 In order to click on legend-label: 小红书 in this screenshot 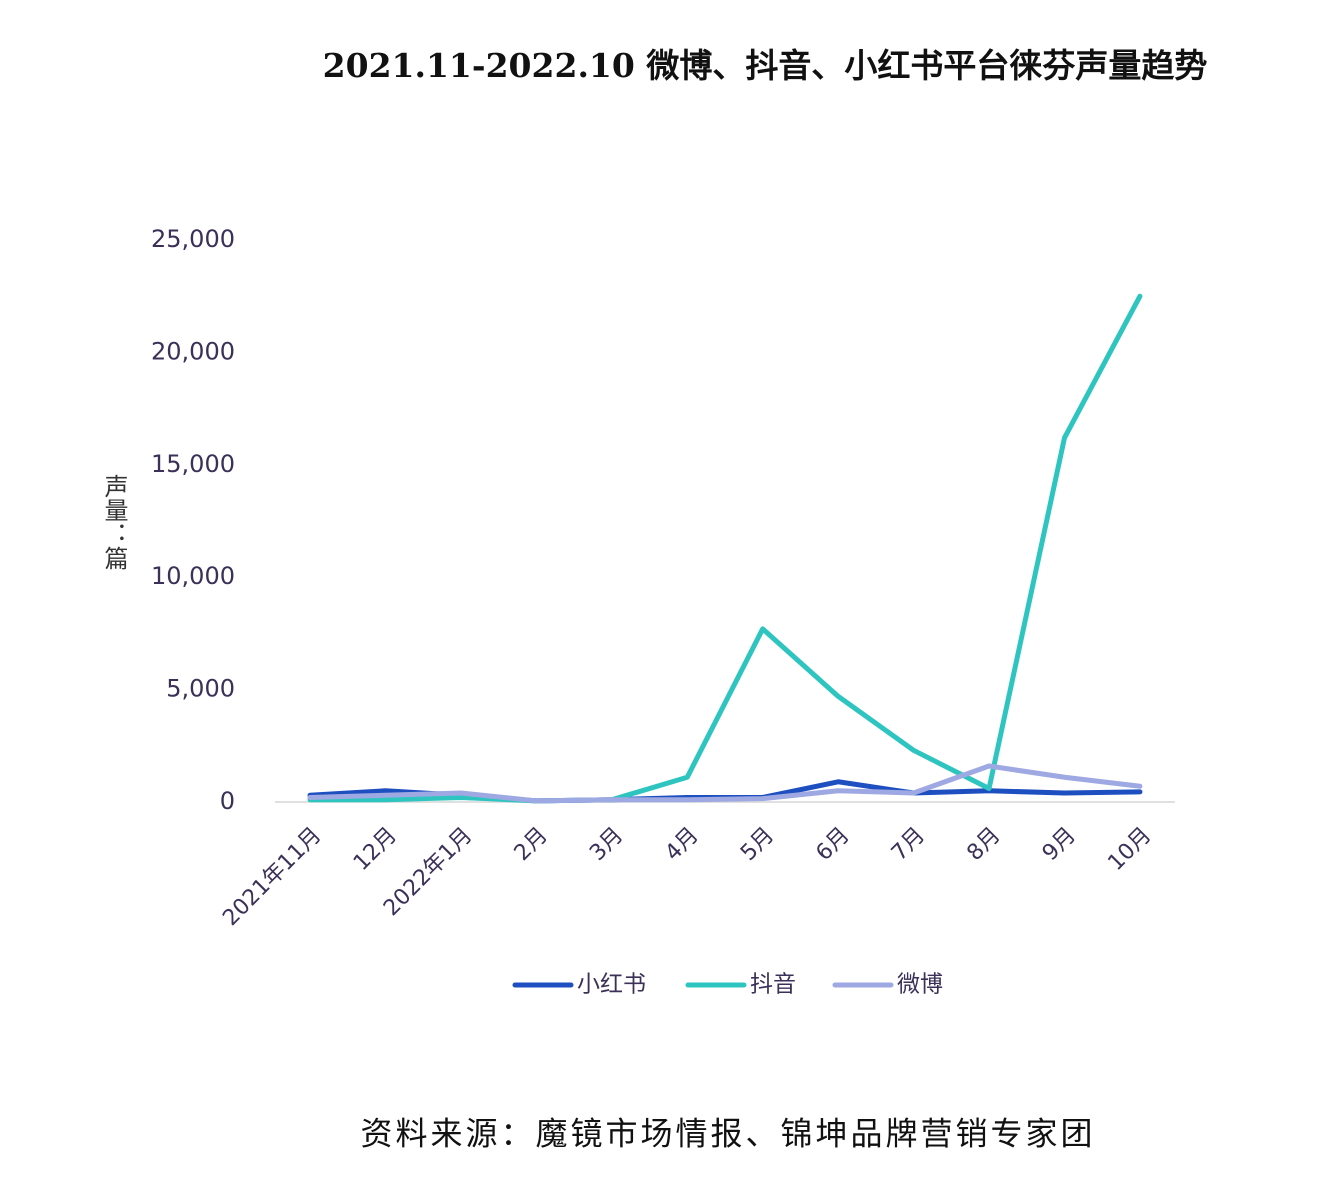, I will do `click(611, 985)`.